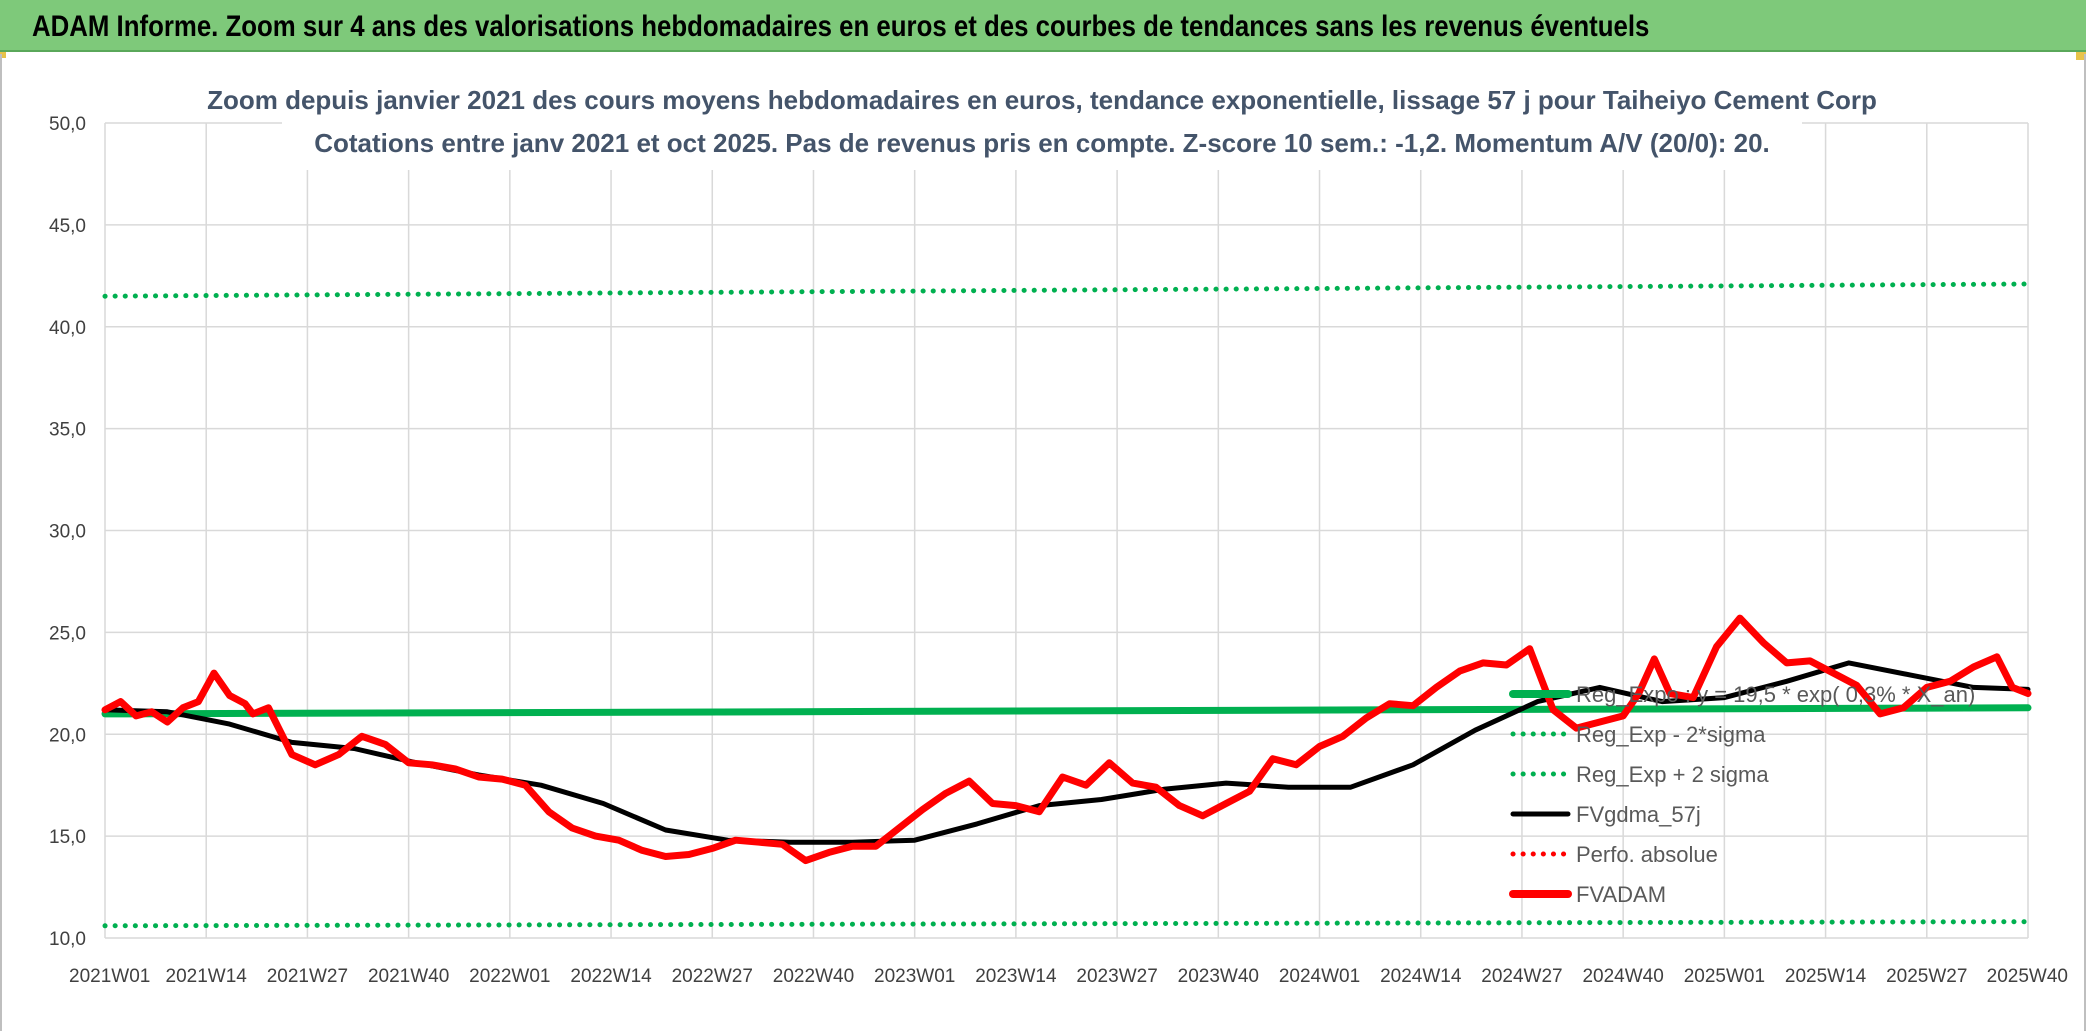 This screenshot has height=1031, width=2086. What do you see at coordinates (1116, 976) in the screenshot?
I see `x-tick-label: 2023W27` at bounding box center [1116, 976].